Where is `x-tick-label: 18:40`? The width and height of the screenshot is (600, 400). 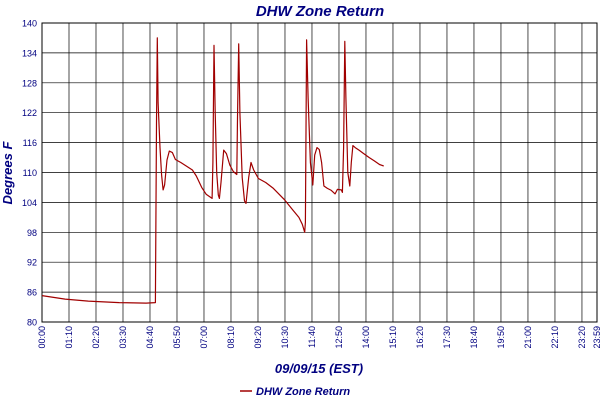
x-tick-label: 18:40 is located at coordinates (474, 337).